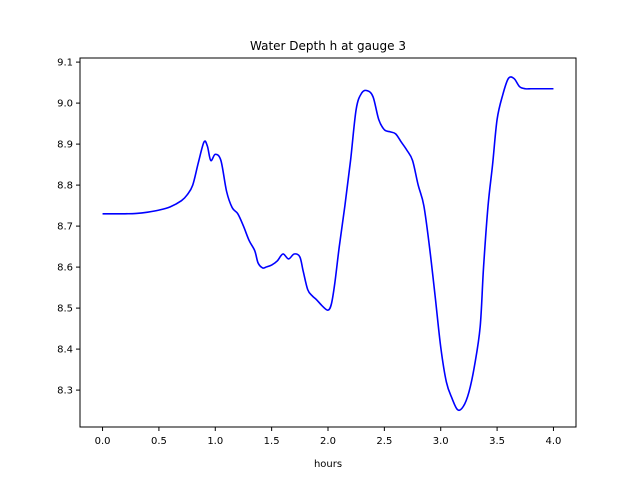  Describe the element at coordinates (497, 441) in the screenshot. I see `x-tick-label: 3.5` at that location.